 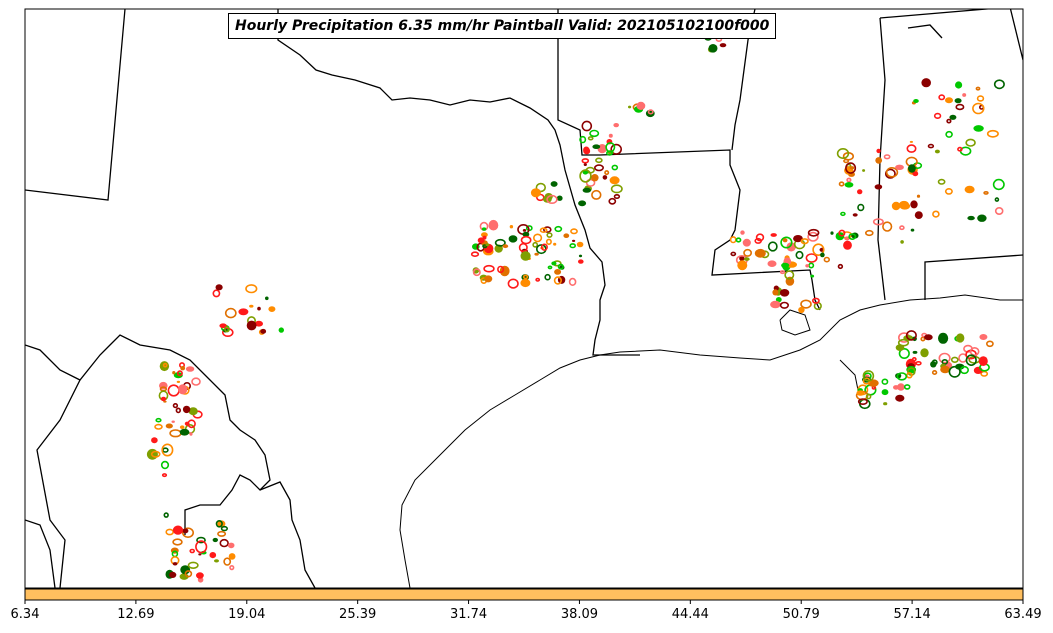 I want to click on colorbar-tick-label: 25.39, so click(x=358, y=614).